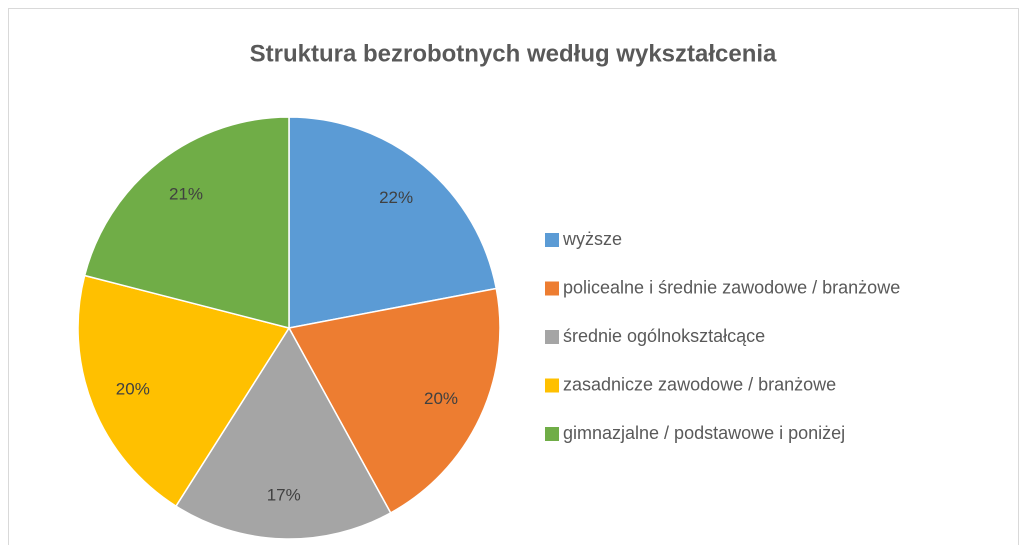  Describe the element at coordinates (699, 384) in the screenshot. I see `legend-label: zasadnicze zawodowe / branżowe` at that location.